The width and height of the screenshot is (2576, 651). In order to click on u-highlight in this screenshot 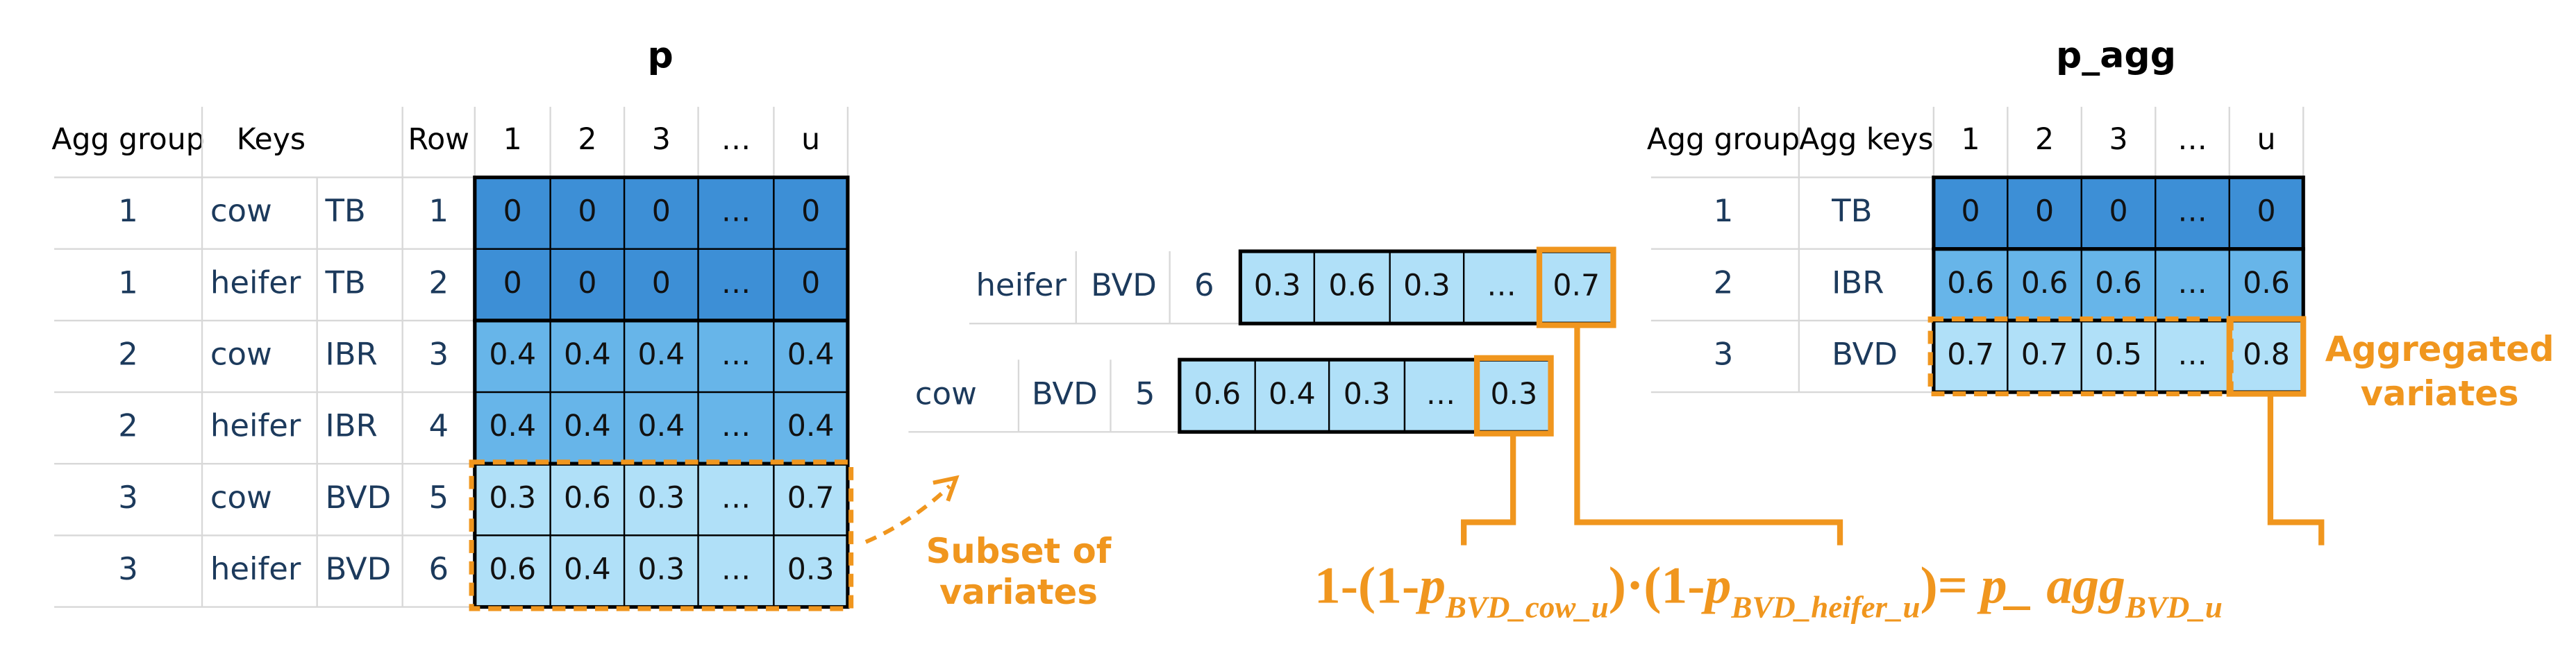, I will do `click(2266, 356)`.